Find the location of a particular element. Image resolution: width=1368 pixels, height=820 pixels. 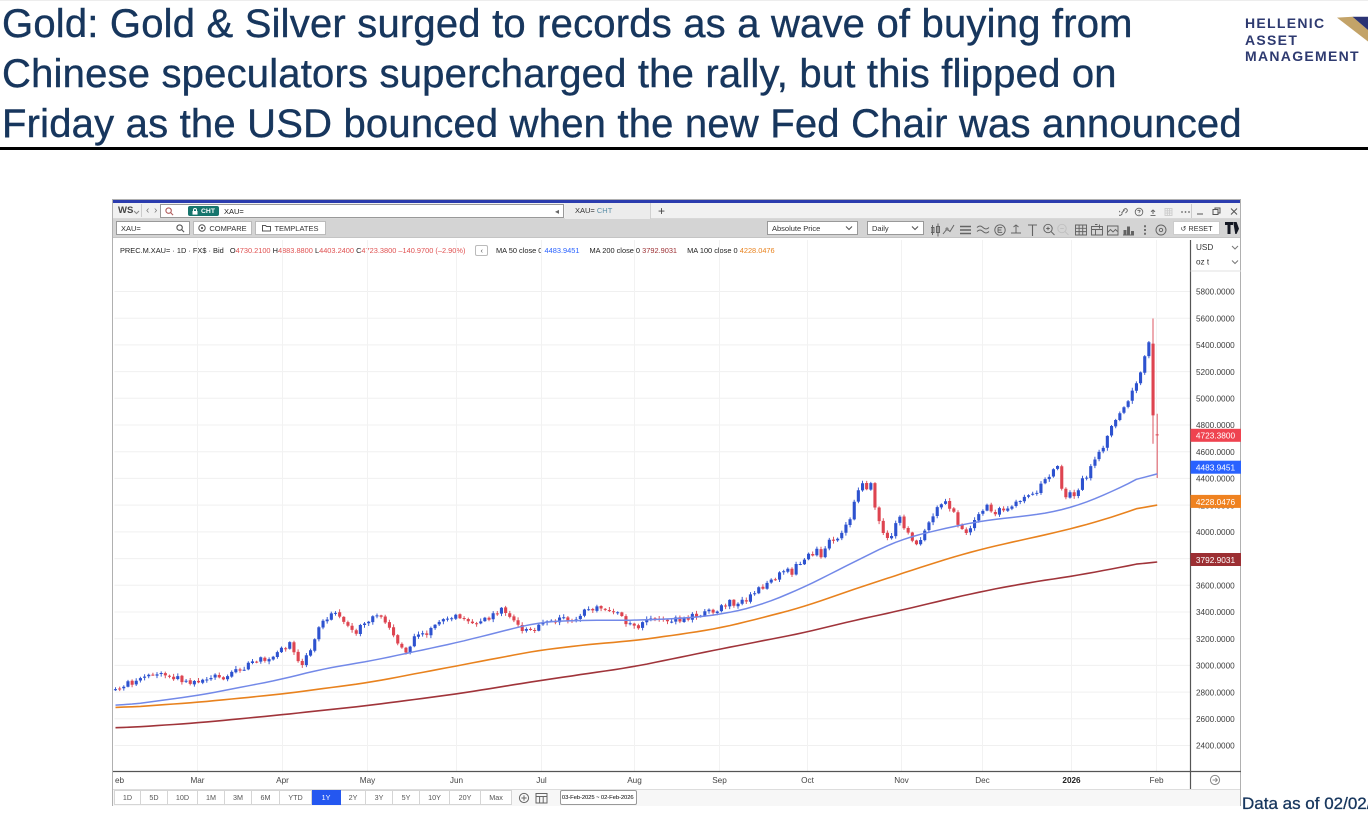

svg-text: 5600.0000 is located at coordinates (1215, 318).